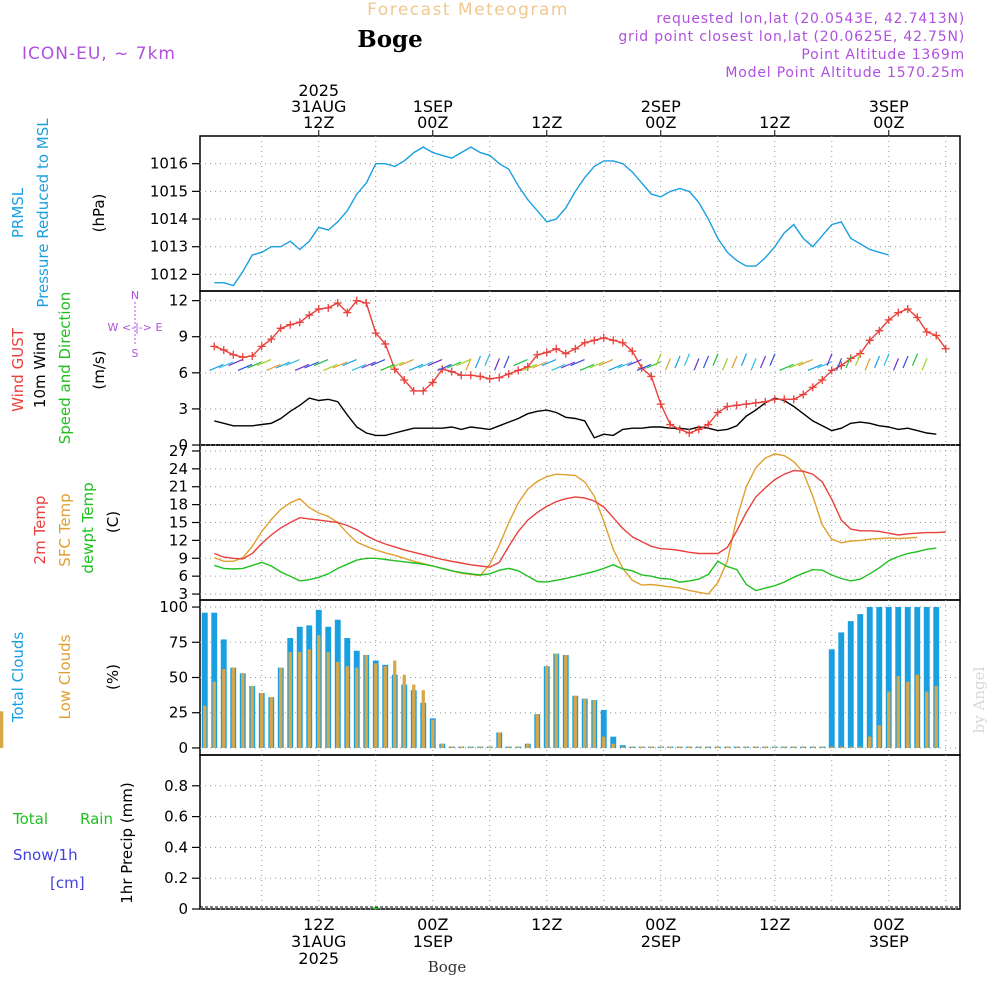 The width and height of the screenshot is (1000, 1000). Describe the element at coordinates (318, 958) in the screenshot. I see `bottom-time-label: 2025` at that location.